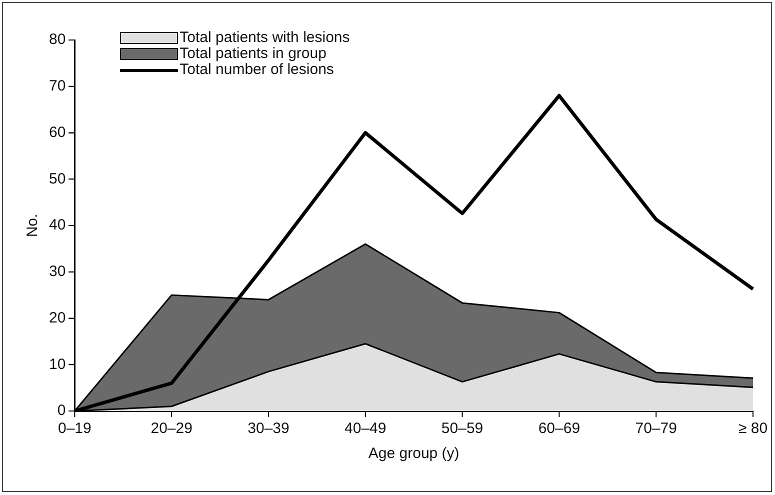  What do you see at coordinates (753, 429) in the screenshot?
I see `x-tick-label: ≥ 80` at bounding box center [753, 429].